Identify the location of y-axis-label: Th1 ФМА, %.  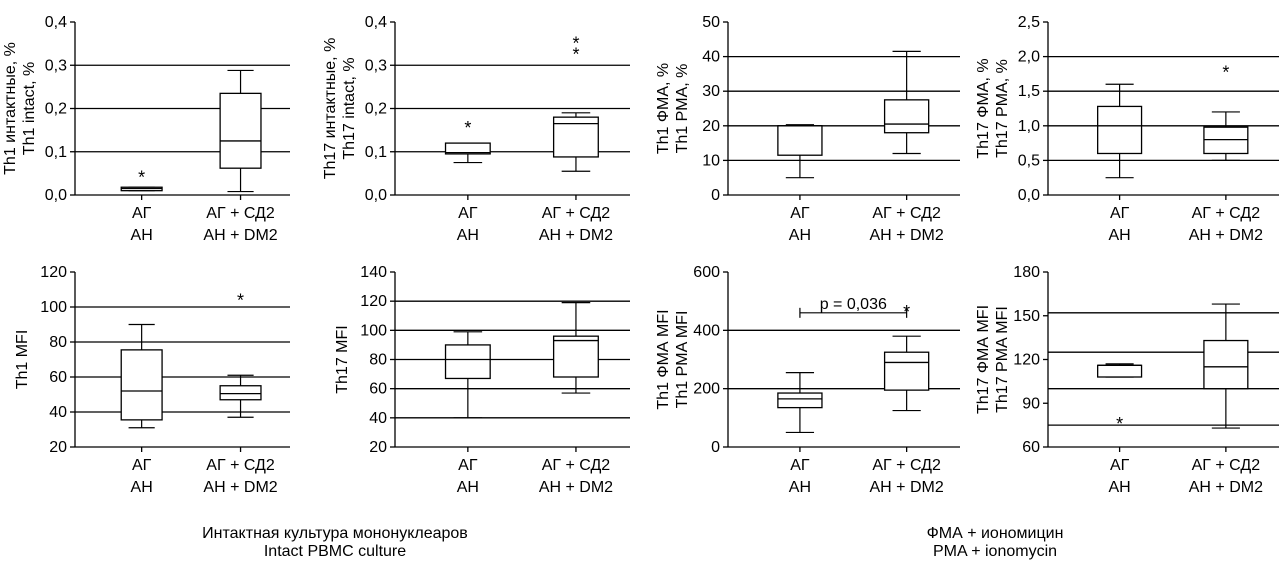
(663, 108).